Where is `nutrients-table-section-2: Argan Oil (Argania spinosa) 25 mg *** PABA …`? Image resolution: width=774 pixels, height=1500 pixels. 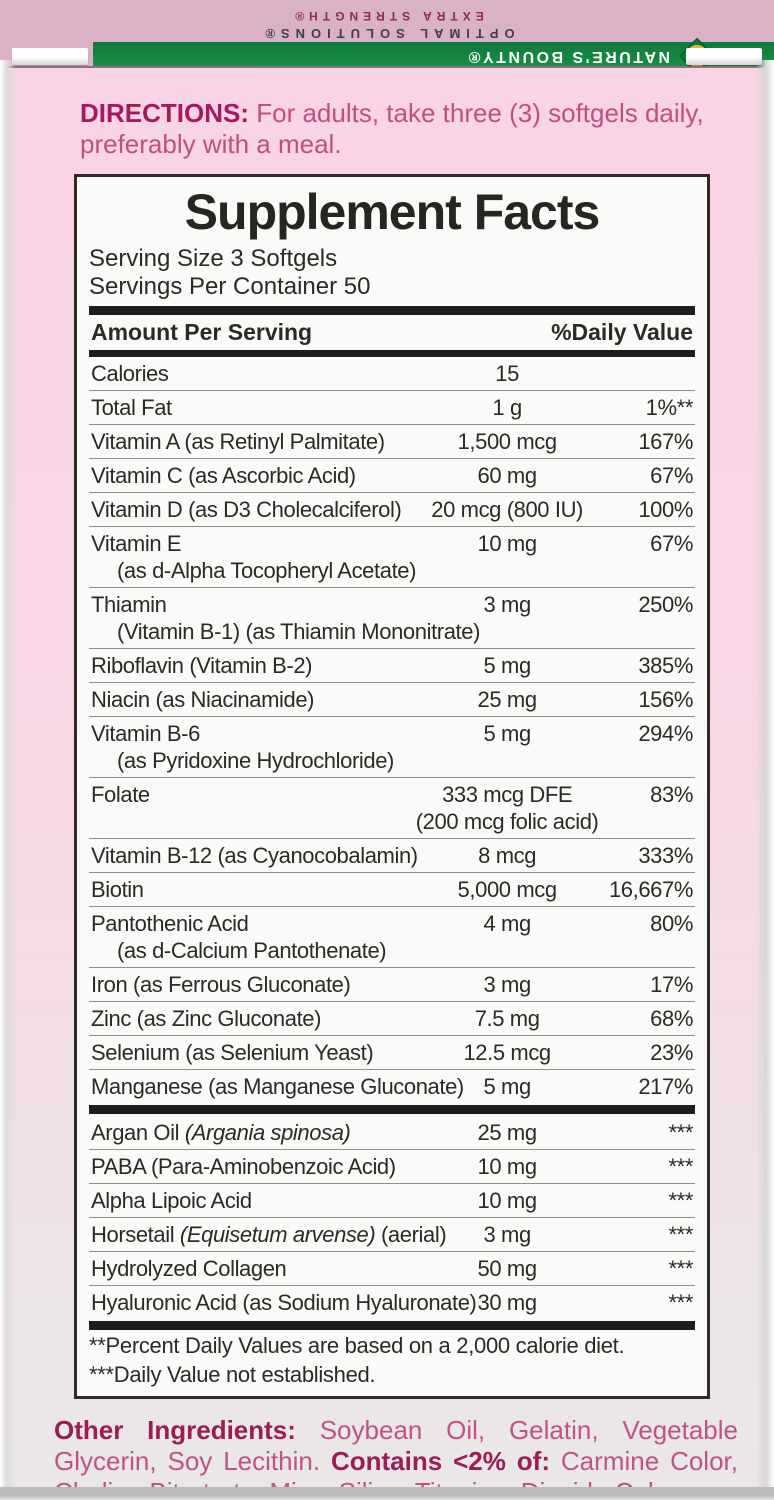 nutrients-table-section-2: Argan Oil (Argania spinosa) 25 mg *** PABA … is located at coordinates (392, 1217).